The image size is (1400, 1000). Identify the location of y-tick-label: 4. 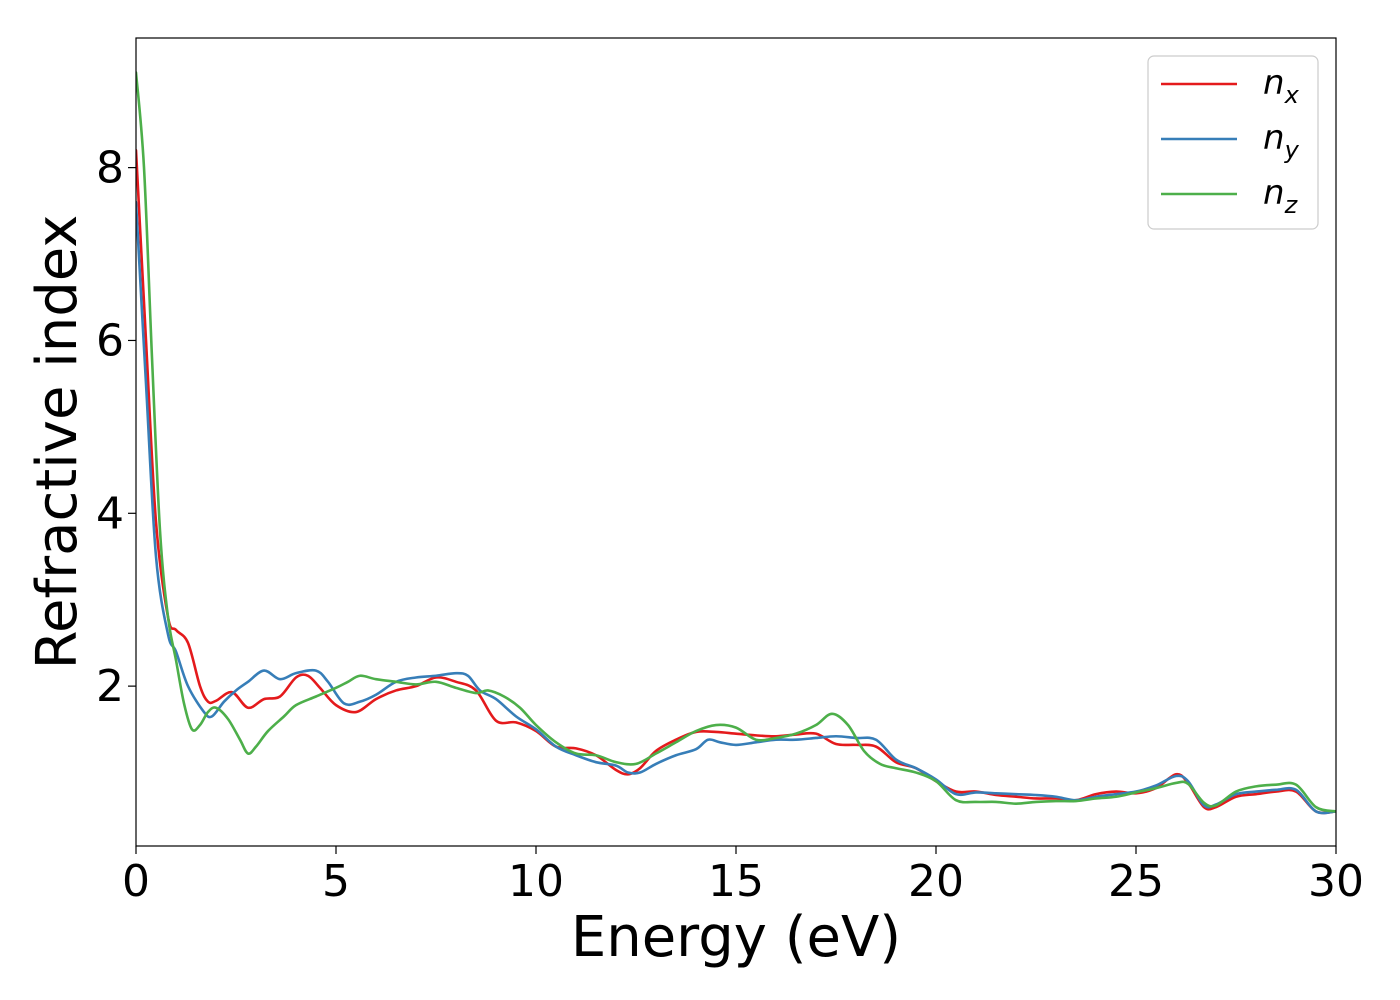
(110, 513).